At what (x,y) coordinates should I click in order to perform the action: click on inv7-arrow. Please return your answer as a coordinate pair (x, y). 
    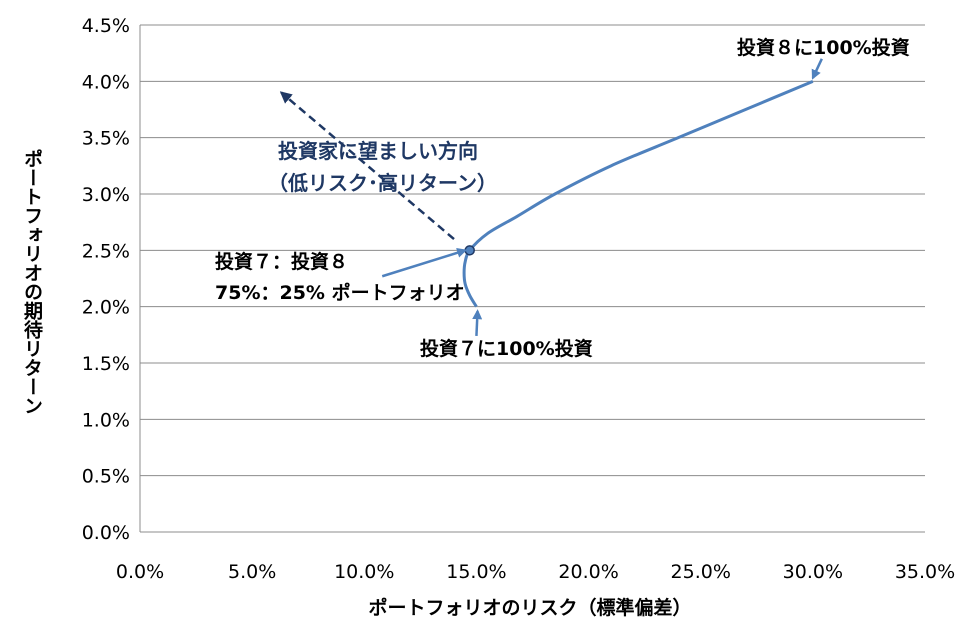
    Looking at the image, I should click on (477, 323).